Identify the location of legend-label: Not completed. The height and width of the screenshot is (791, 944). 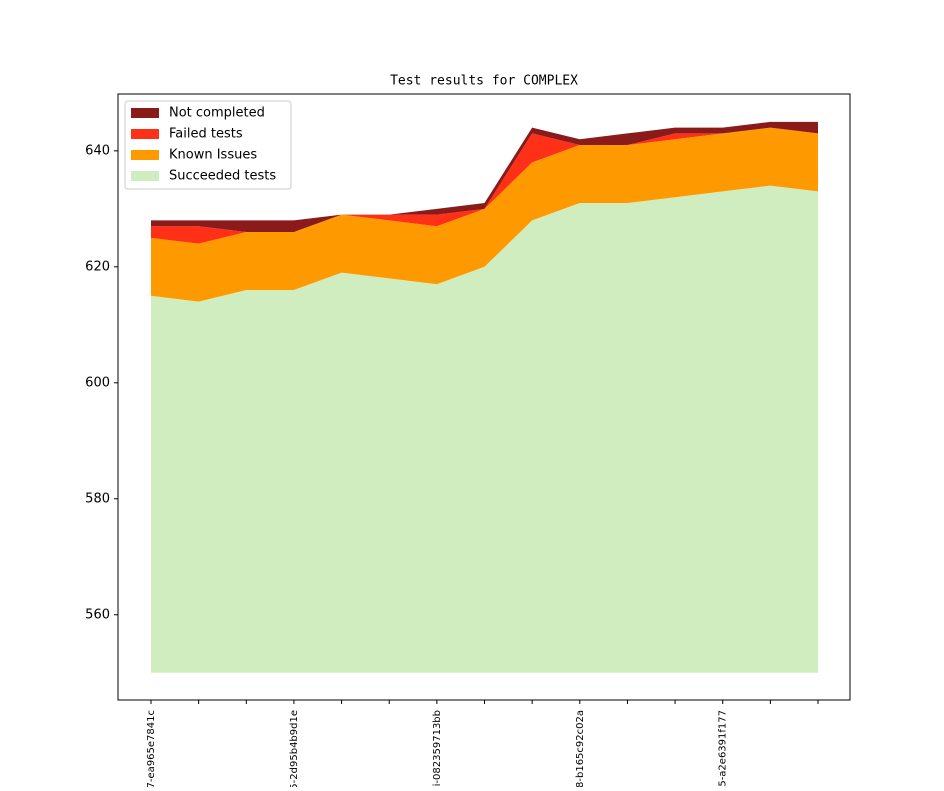
(217, 113).